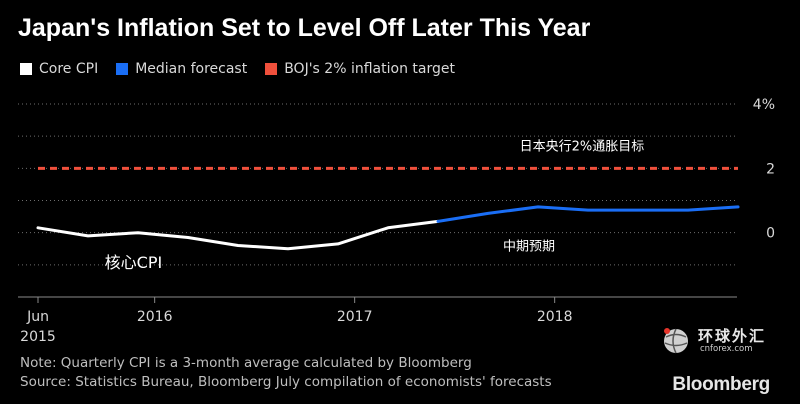 This screenshot has width=800, height=404. What do you see at coordinates (26, 69) in the screenshot?
I see `legend-swatch-core-cpi` at bounding box center [26, 69].